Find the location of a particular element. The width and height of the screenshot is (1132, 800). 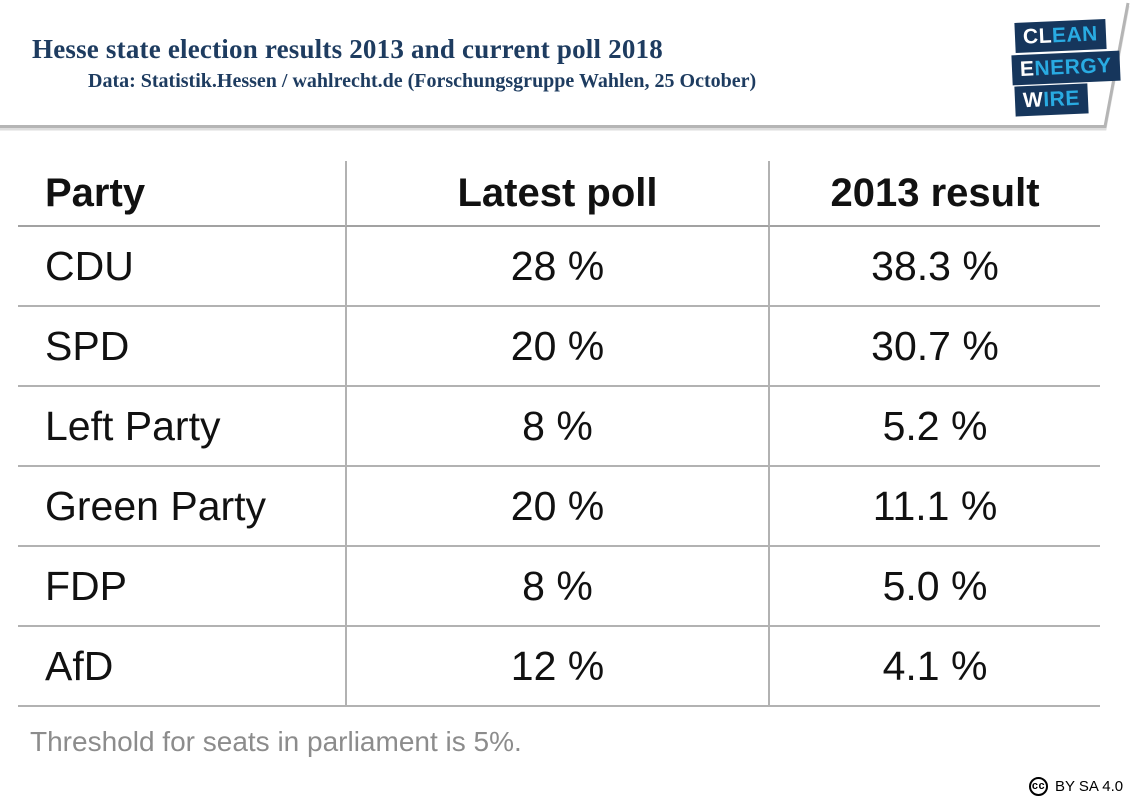

logo-row-energy: ENERGY is located at coordinates (1066, 68).